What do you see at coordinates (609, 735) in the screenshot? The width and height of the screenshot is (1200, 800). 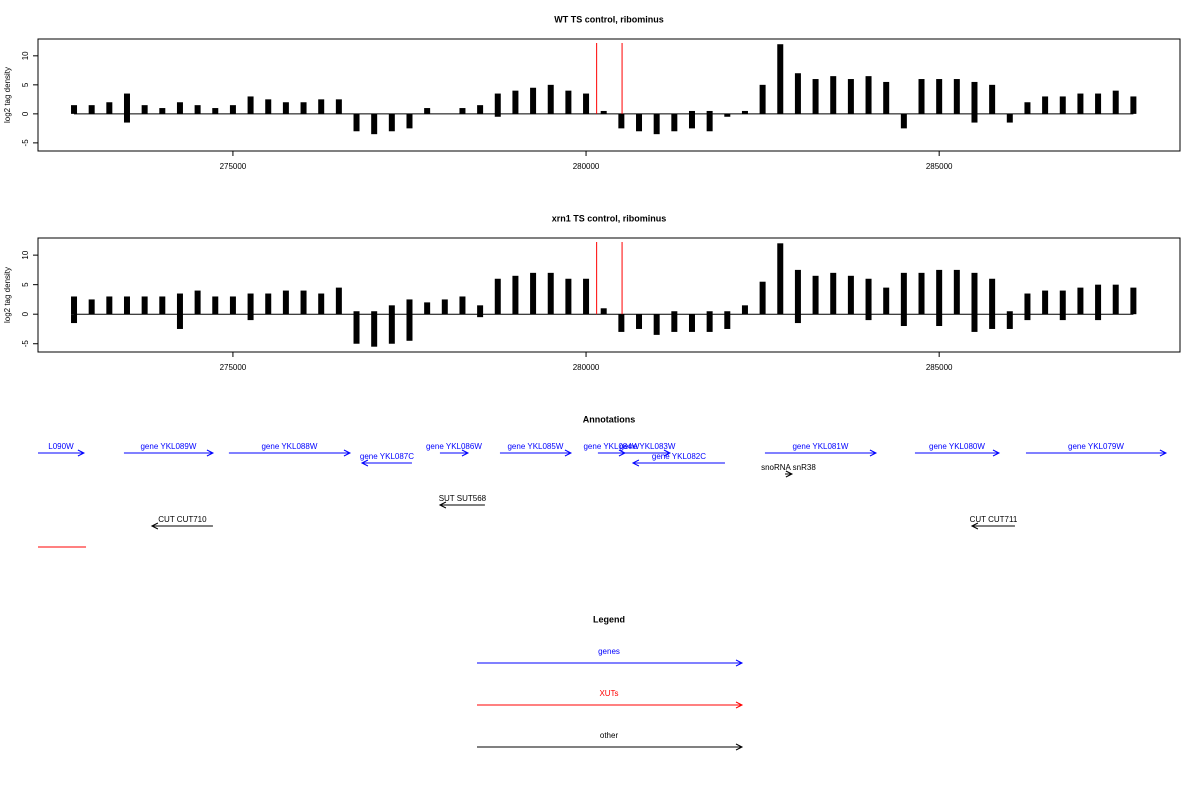 I see `legend-label: other` at bounding box center [609, 735].